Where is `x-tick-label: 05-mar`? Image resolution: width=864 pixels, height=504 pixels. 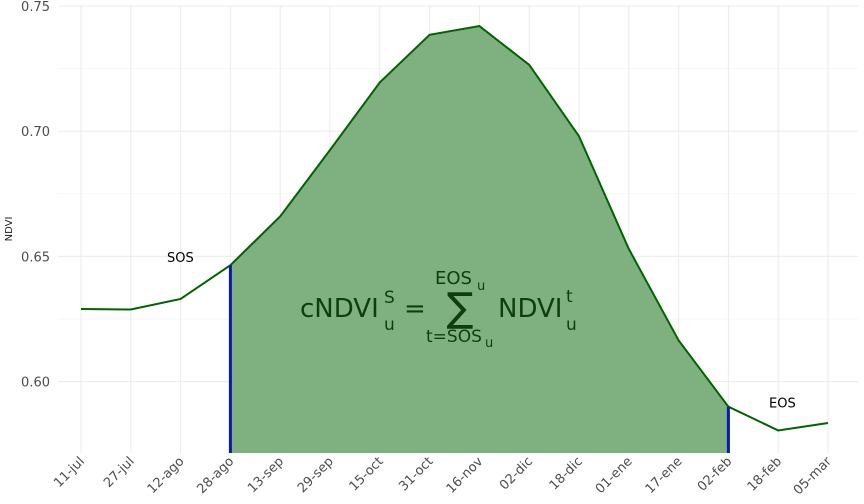 x-tick-label: 05-mar is located at coordinates (813, 476).